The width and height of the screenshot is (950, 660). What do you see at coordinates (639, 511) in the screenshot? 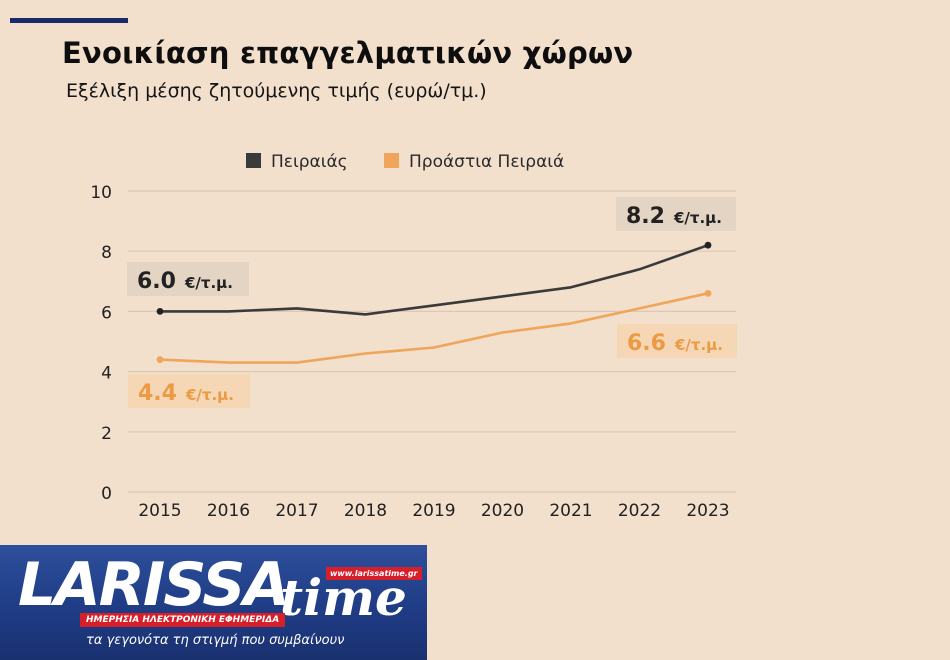
I see `x-tick-label: 2022` at bounding box center [639, 511].